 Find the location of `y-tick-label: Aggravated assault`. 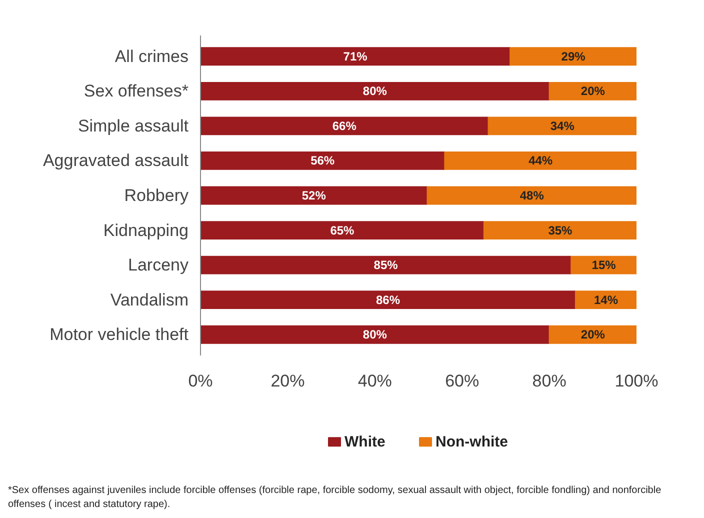

y-tick-label: Aggravated assault is located at coordinates (115, 160).